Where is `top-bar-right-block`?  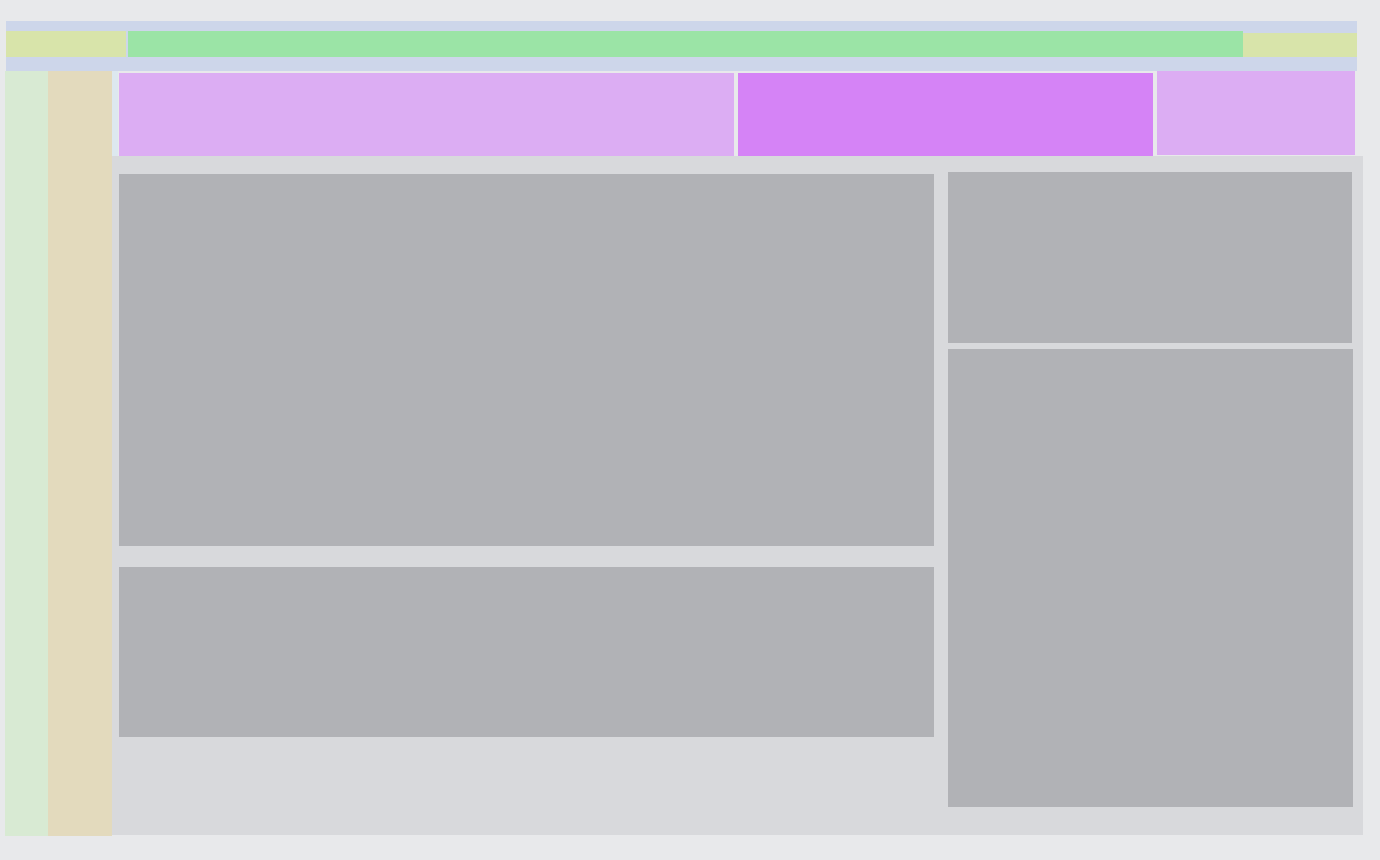
top-bar-right-block is located at coordinates (1300, 45).